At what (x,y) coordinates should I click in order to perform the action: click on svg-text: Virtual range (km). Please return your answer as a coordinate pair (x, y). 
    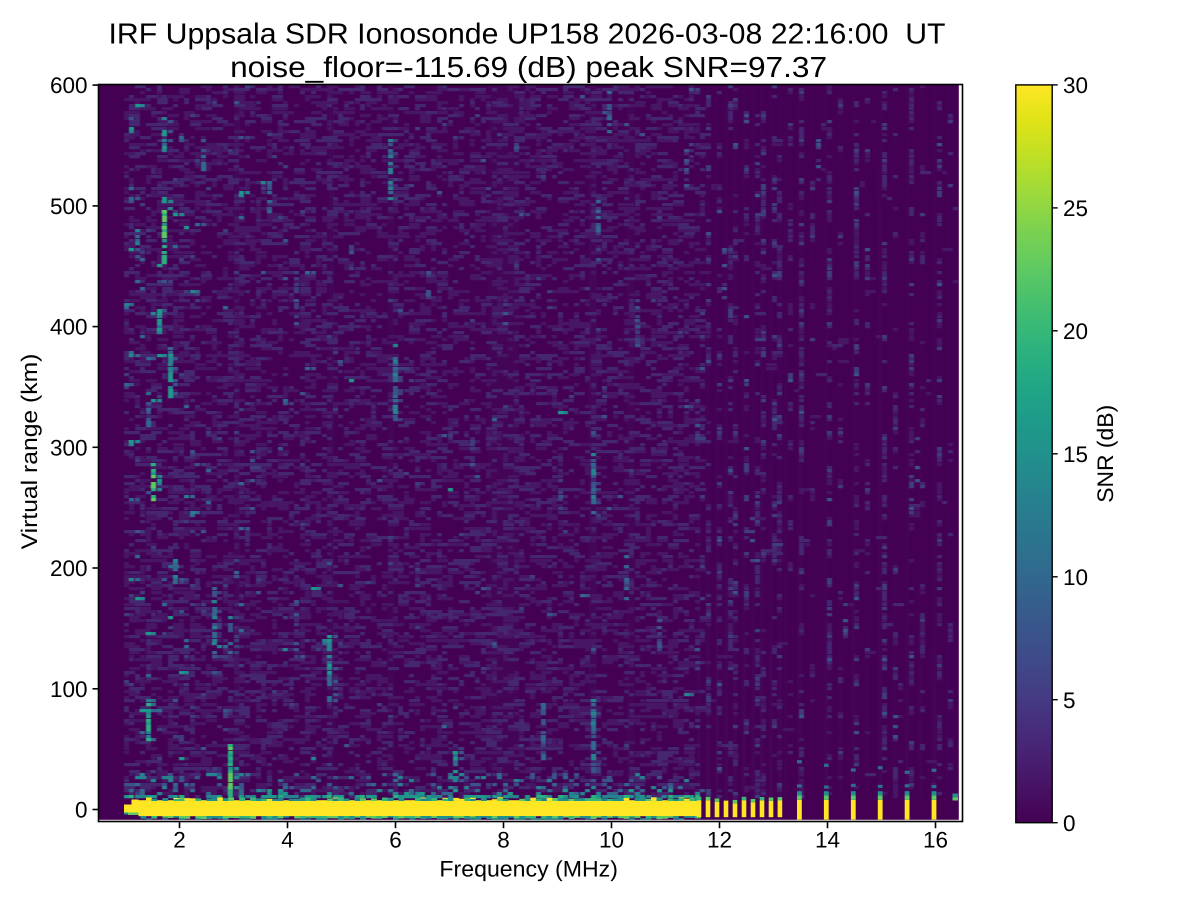
    Looking at the image, I should click on (29, 452).